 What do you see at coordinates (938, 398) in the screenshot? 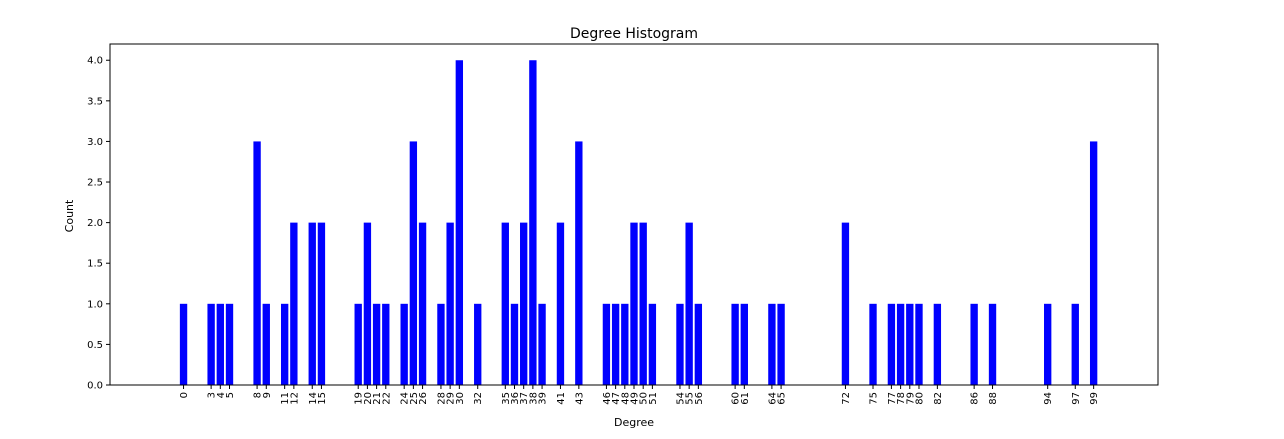
I see `x-tick-label: 82` at bounding box center [938, 398].